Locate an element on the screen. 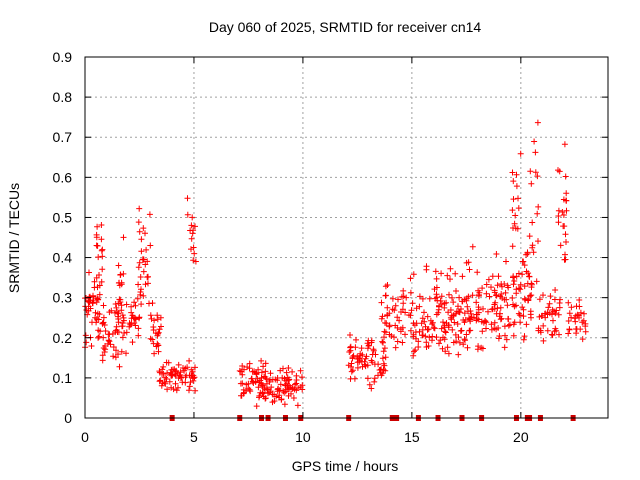 This screenshot has height=480, width=640. x-tick-label: 0 is located at coordinates (85, 437).